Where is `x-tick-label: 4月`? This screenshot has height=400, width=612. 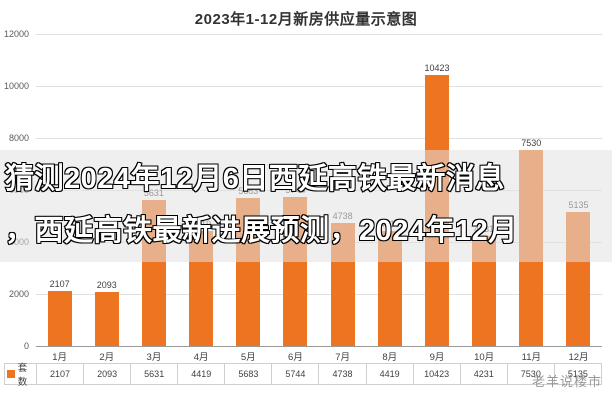 x-tick-label: 4月 is located at coordinates (201, 357).